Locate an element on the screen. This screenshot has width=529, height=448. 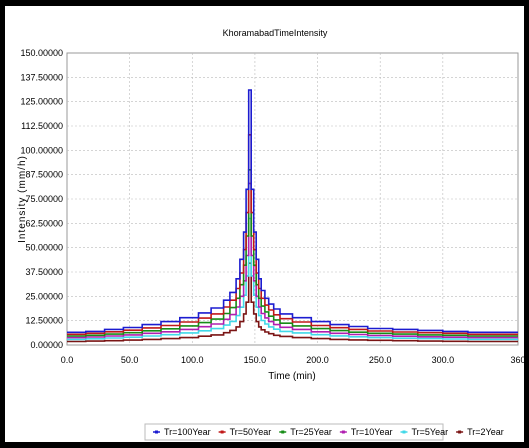
y-axis-label: Intensity (mm/h) is located at coordinates (22, 199).